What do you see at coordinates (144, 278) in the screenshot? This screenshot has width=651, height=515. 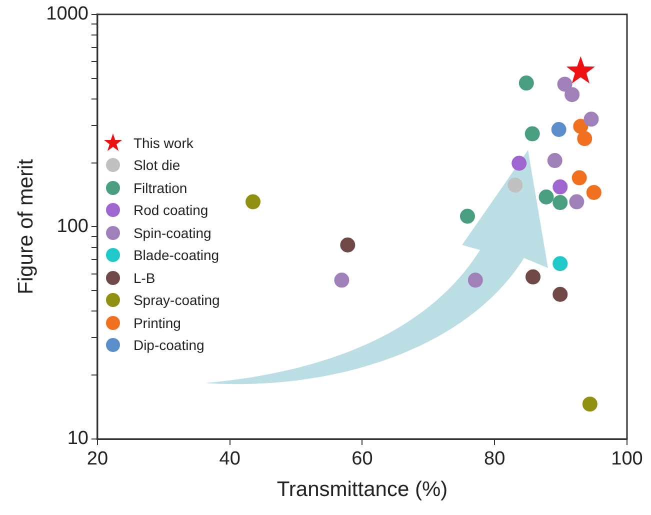 I see `legend-label: L-B` at bounding box center [144, 278].